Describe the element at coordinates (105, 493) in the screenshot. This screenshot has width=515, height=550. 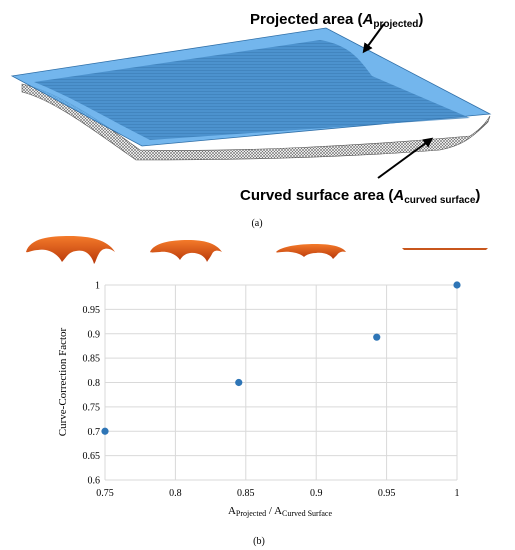
I see `x-tick-label: 0.75` at that location.